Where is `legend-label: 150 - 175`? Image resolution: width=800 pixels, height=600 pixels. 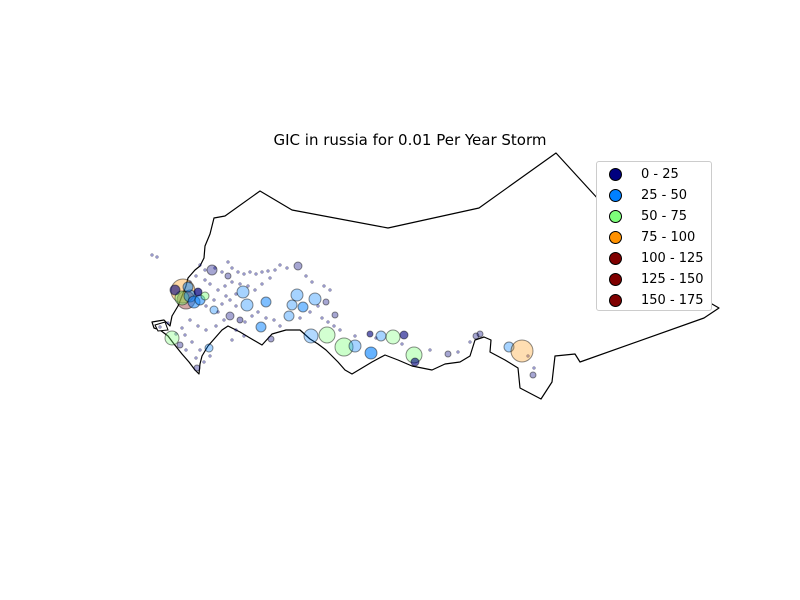
legend-label: 150 - 175 is located at coordinates (672, 300).